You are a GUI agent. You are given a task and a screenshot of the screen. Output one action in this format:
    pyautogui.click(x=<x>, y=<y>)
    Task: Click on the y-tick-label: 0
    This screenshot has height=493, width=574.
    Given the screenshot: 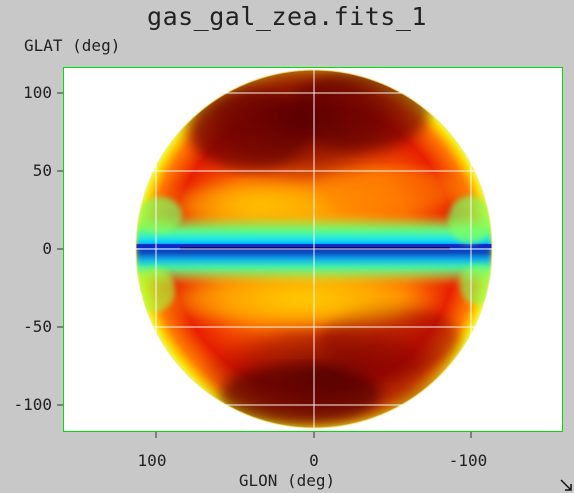 What is the action you would take?
    pyautogui.click(x=47, y=248)
    